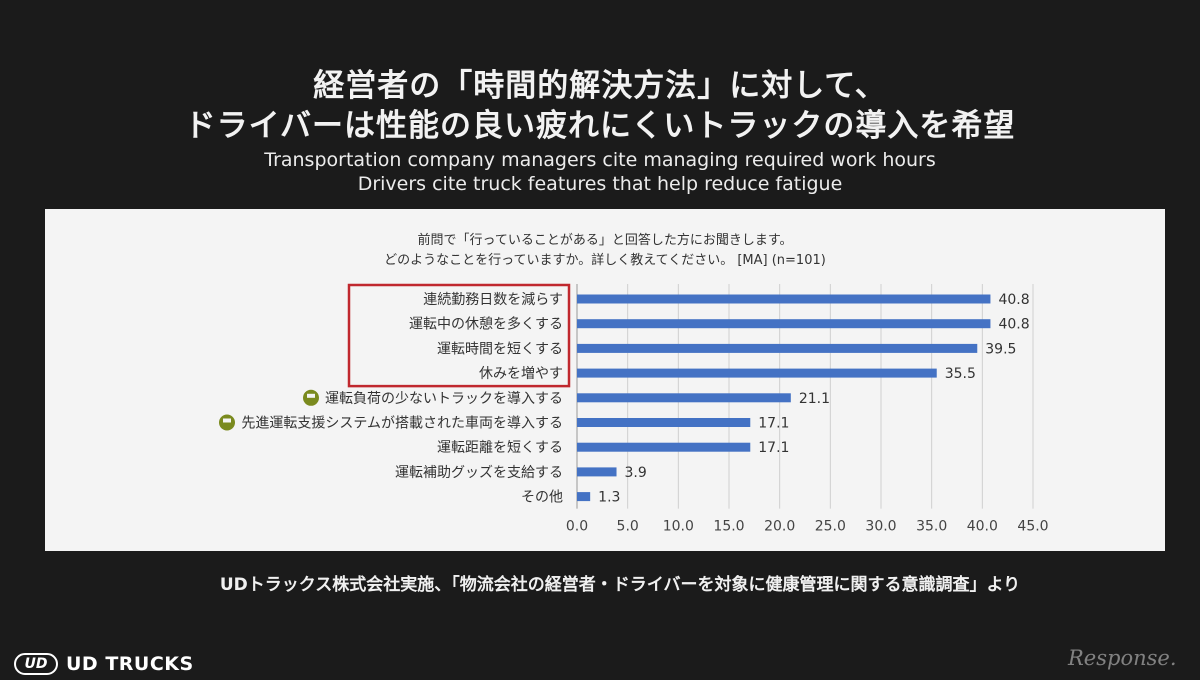 Image resolution: width=1200 pixels, height=680 pixels. I want to click on x-tick-label: 25.0, so click(830, 527).